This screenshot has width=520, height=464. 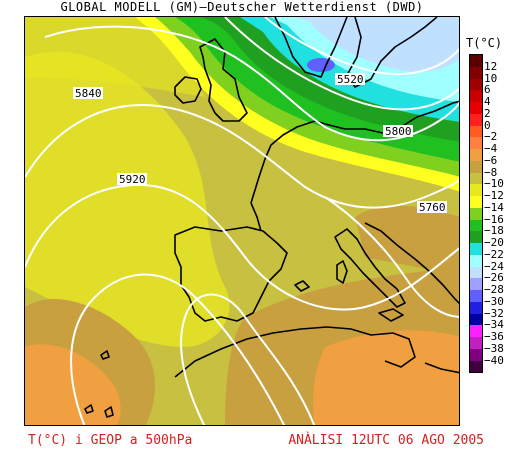 What do you see at coordinates (494, 184) in the screenshot?
I see `legend-label: −10` at bounding box center [494, 184].